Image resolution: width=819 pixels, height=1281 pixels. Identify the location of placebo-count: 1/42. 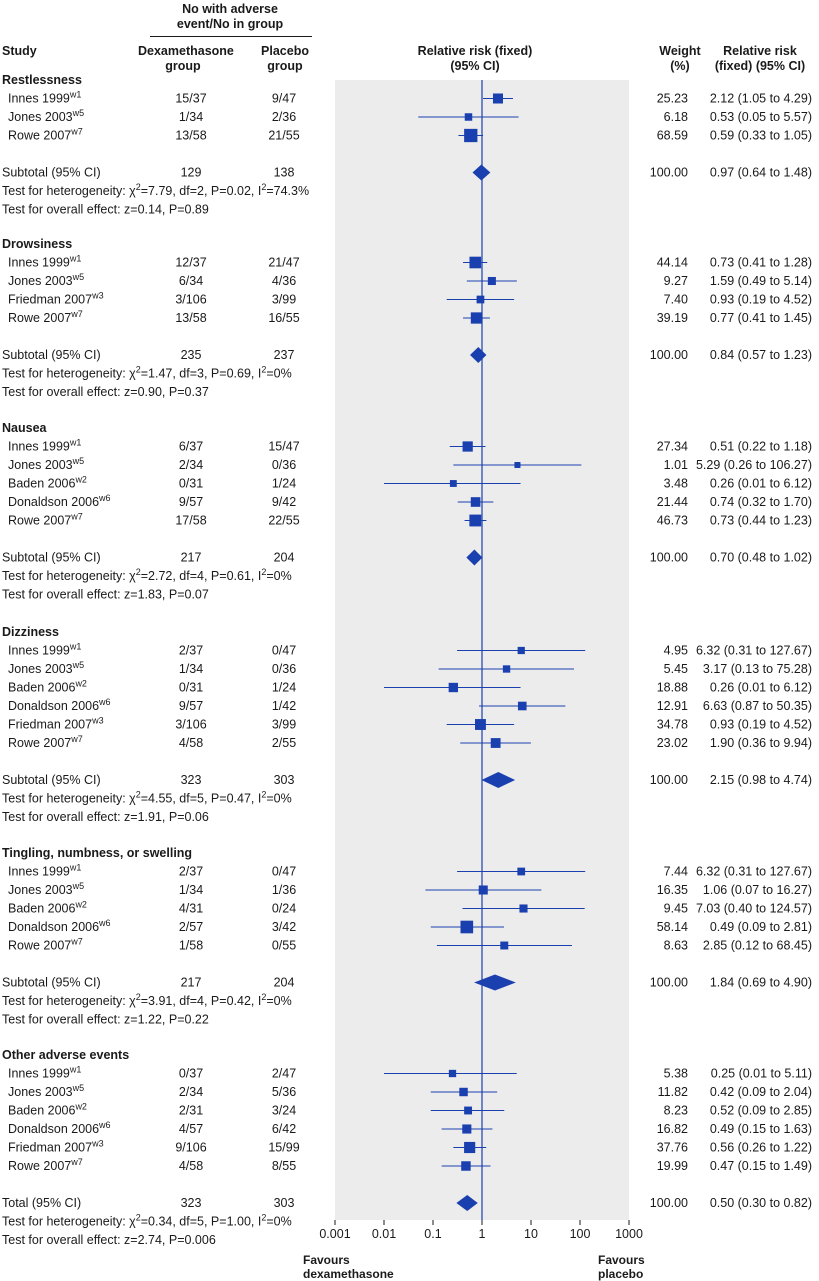
(284, 706).